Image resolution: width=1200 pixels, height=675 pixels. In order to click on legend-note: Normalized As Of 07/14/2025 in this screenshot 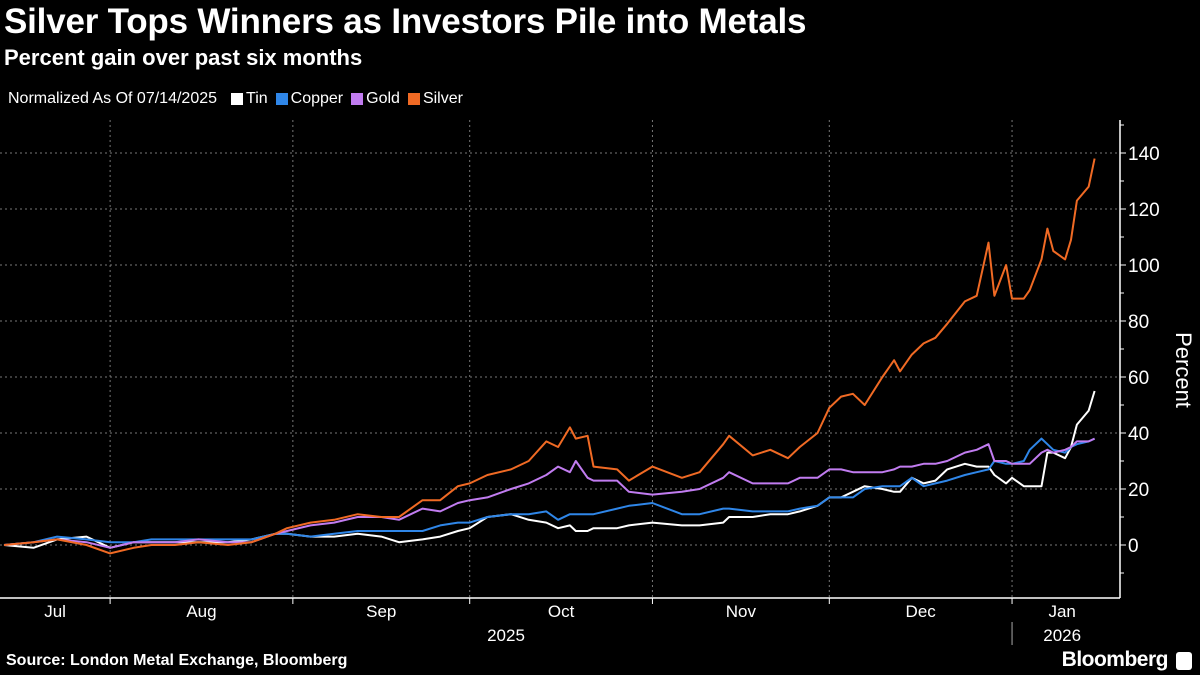, I will do `click(113, 98)`.